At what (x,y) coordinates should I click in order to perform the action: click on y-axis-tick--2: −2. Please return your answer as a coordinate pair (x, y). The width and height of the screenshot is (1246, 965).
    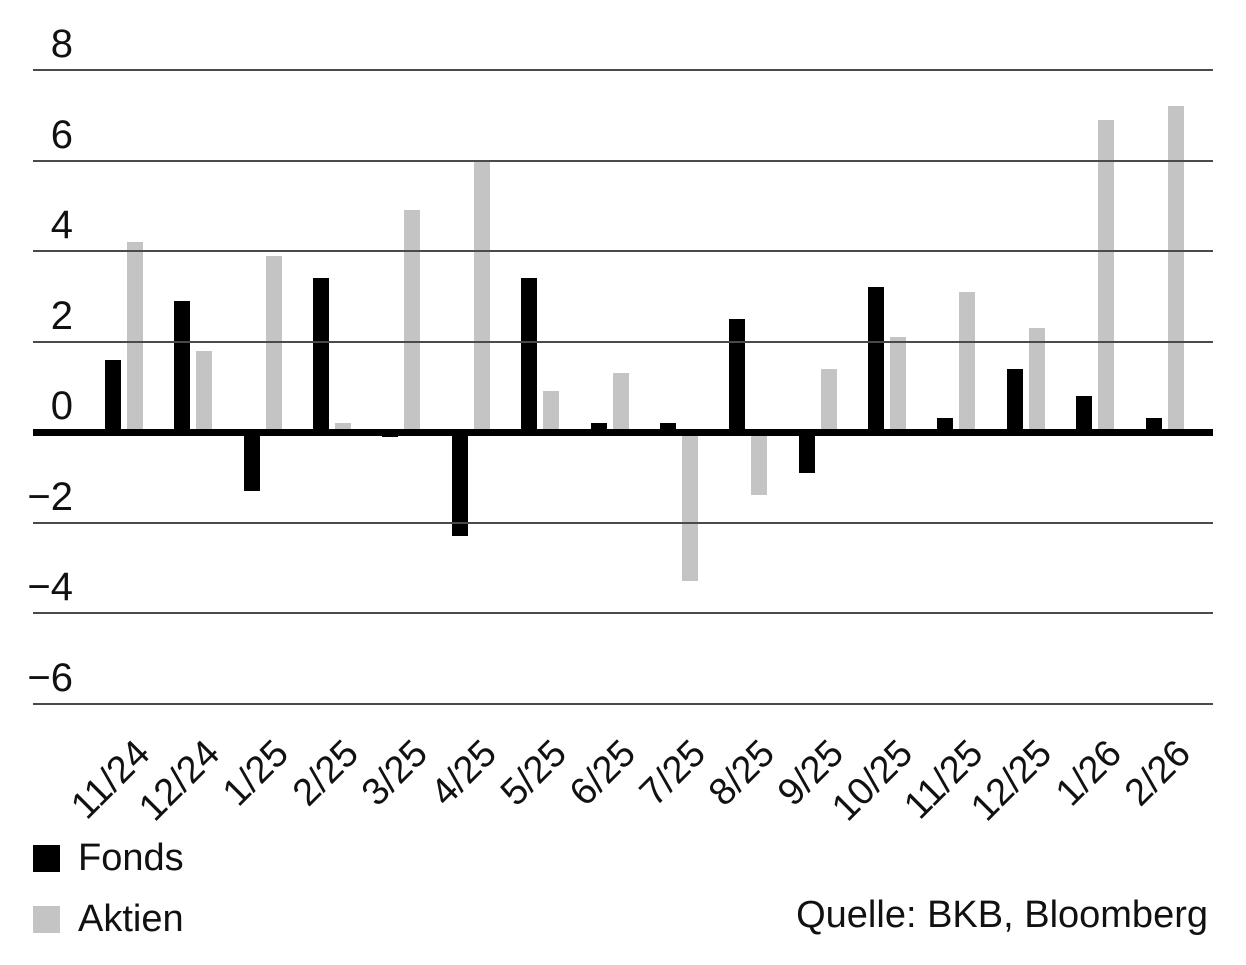
    Looking at the image, I should click on (50, 496).